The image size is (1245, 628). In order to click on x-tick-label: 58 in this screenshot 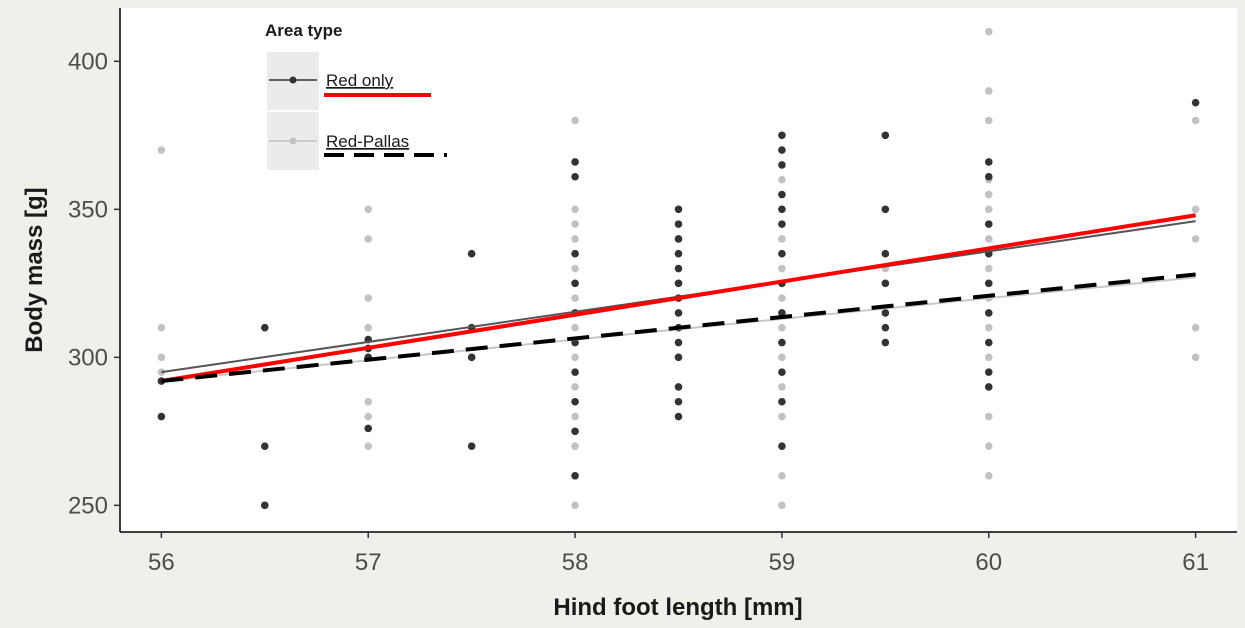, I will do `click(575, 562)`.